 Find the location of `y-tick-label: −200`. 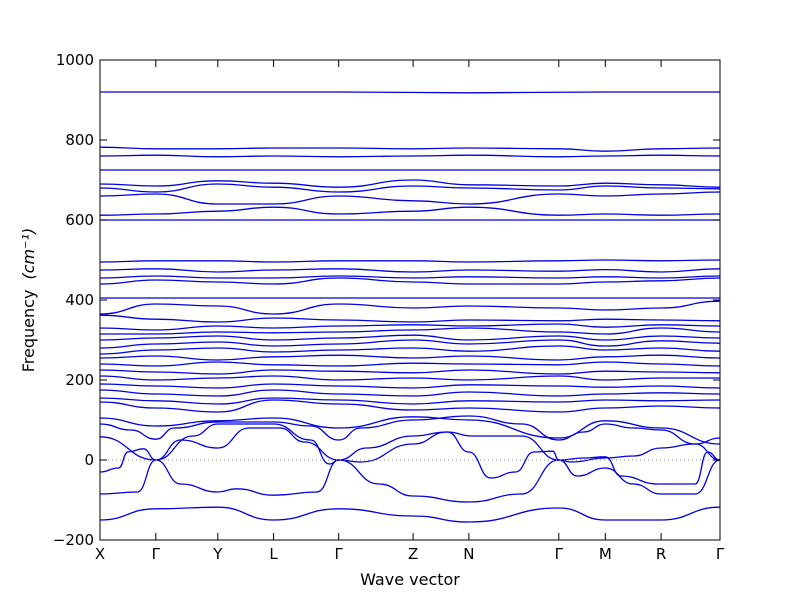

y-tick-label: −200 is located at coordinates (73, 540).